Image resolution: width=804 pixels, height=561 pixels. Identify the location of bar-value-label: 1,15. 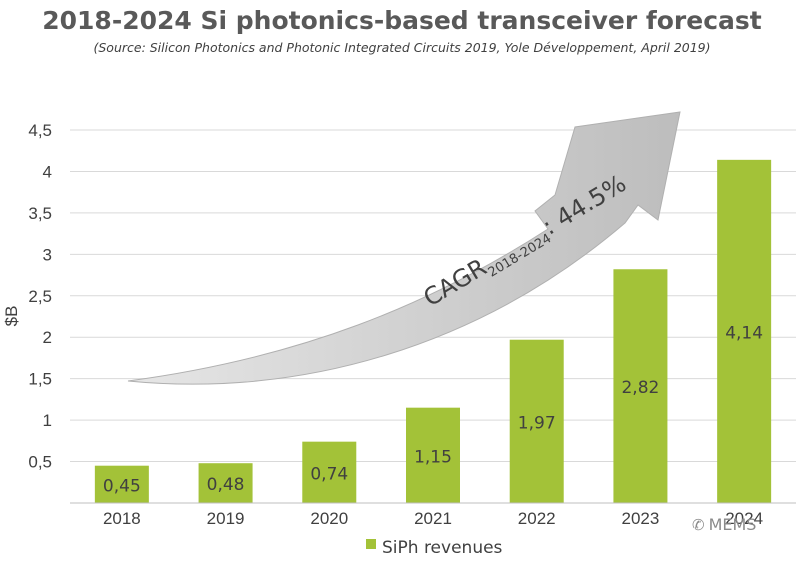
(433, 457).